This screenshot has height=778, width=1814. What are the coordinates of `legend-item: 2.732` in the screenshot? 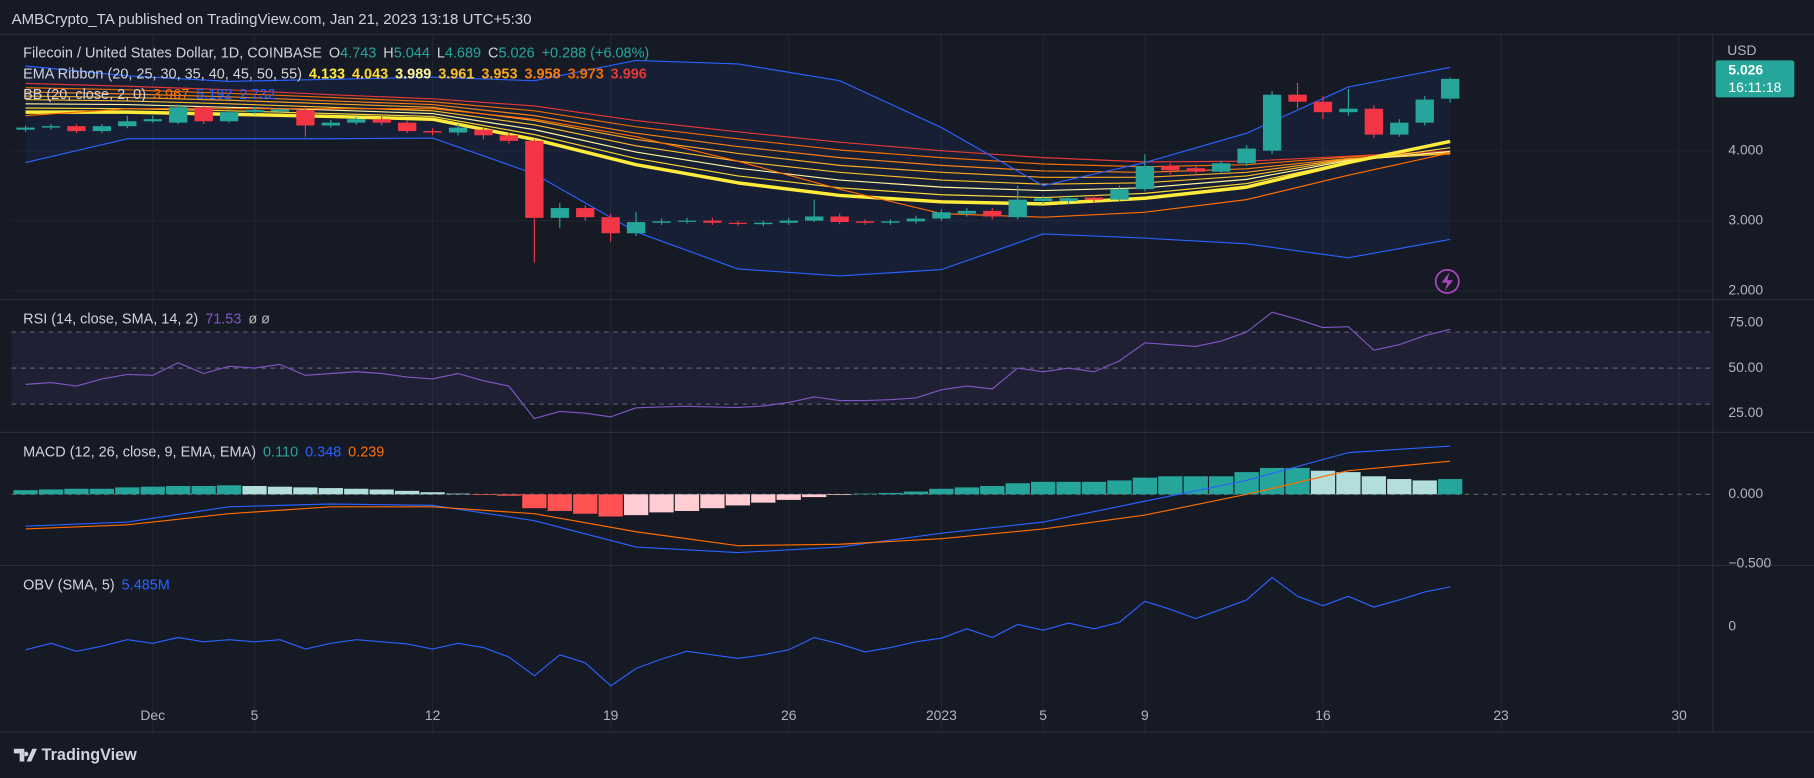 It's located at (257, 95).